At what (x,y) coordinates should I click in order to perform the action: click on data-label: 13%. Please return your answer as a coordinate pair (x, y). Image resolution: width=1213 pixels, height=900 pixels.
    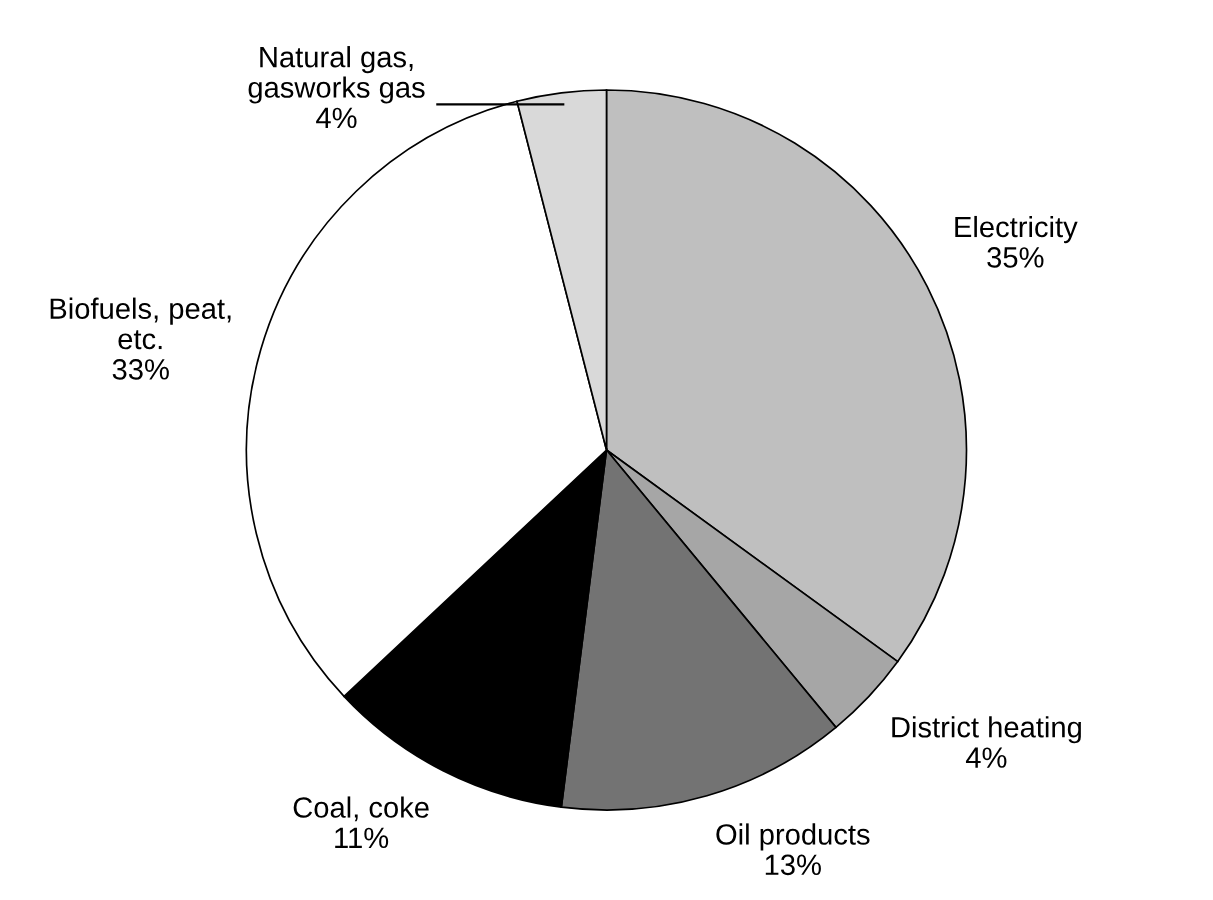
    Looking at the image, I should click on (793, 865).